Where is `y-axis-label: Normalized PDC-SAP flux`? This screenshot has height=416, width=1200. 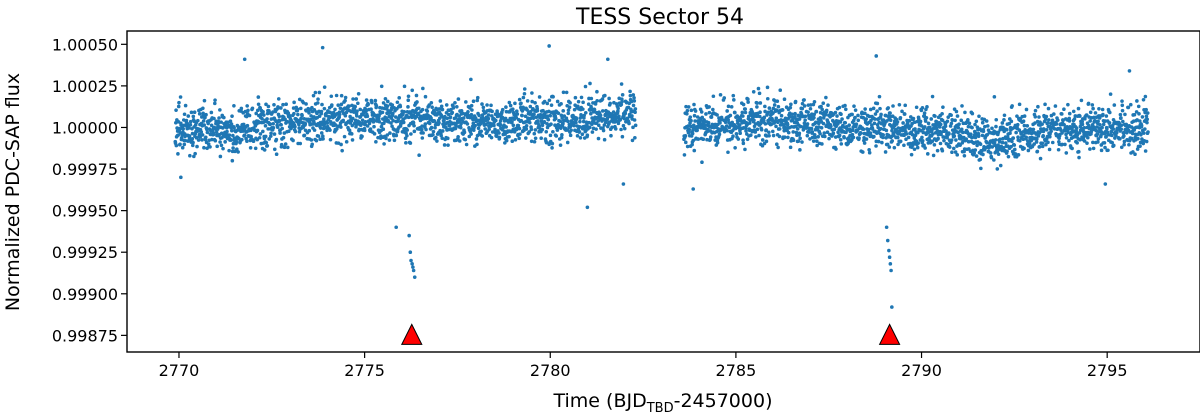 y-axis-label: Normalized PDC-SAP flux is located at coordinates (13, 192).